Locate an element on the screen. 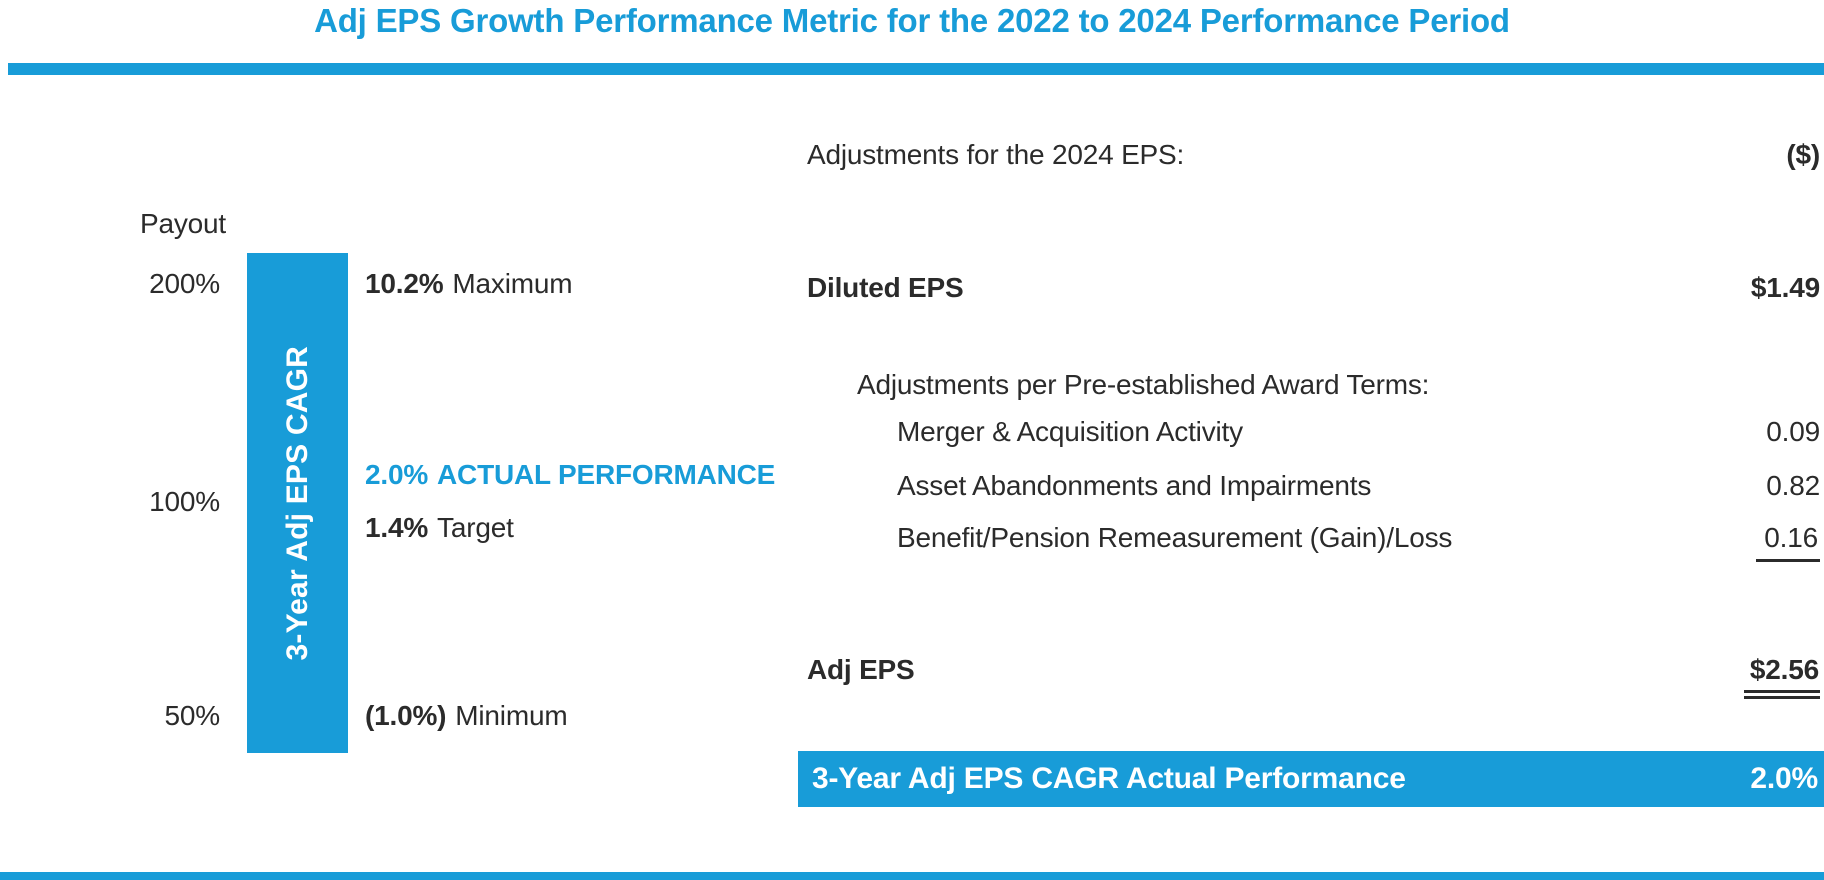 This screenshot has width=1824, height=880. row-value: 0.82 is located at coordinates (1793, 485).